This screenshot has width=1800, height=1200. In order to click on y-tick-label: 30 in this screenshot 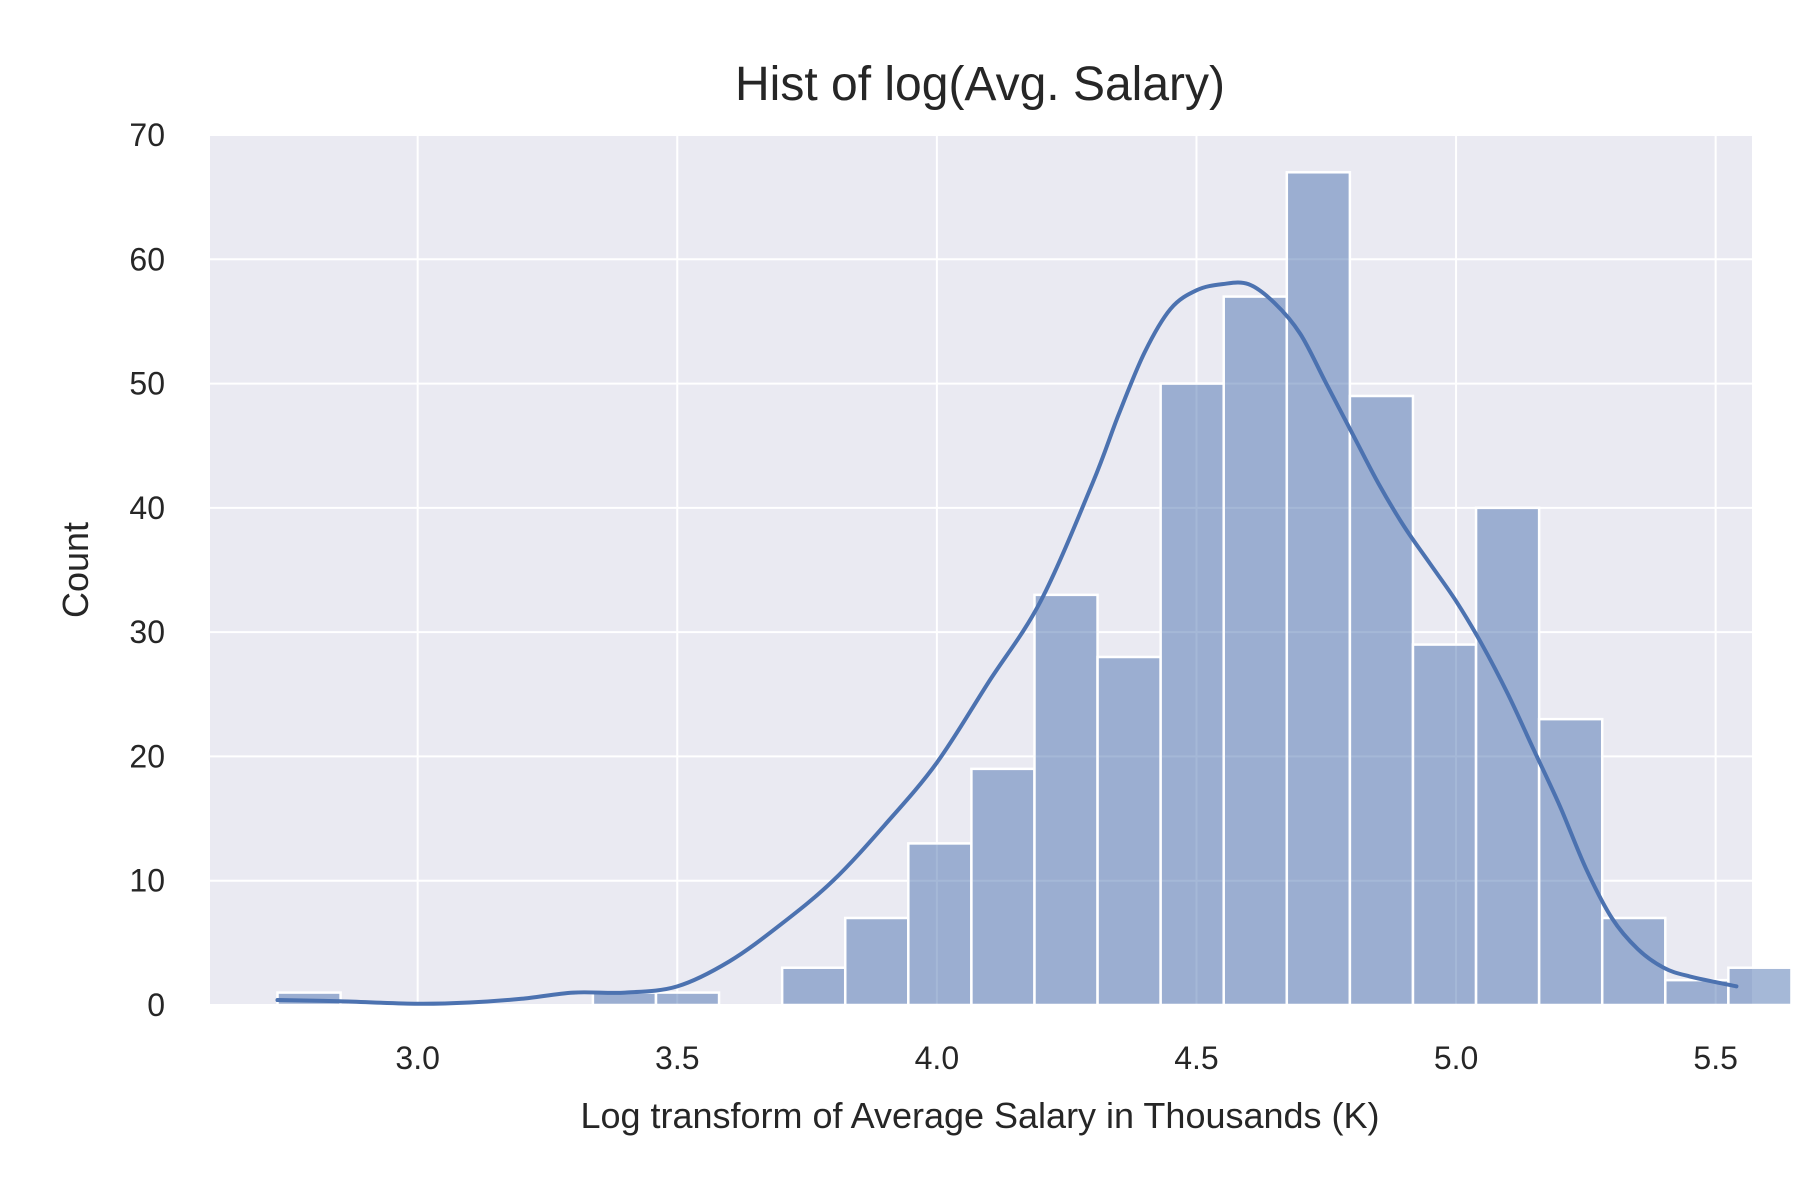, I will do `click(147, 632)`.